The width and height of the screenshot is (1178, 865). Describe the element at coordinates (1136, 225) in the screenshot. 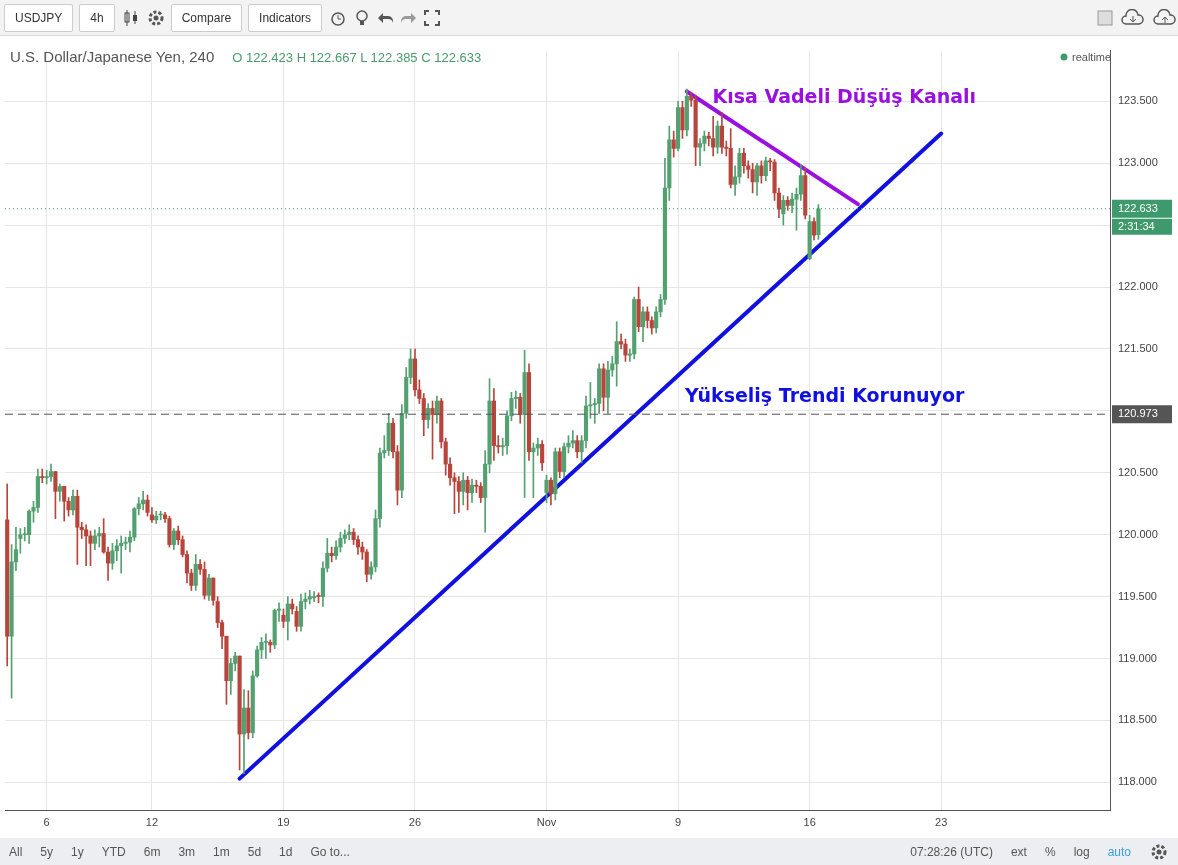

I see `text: 2:31:34` at that location.